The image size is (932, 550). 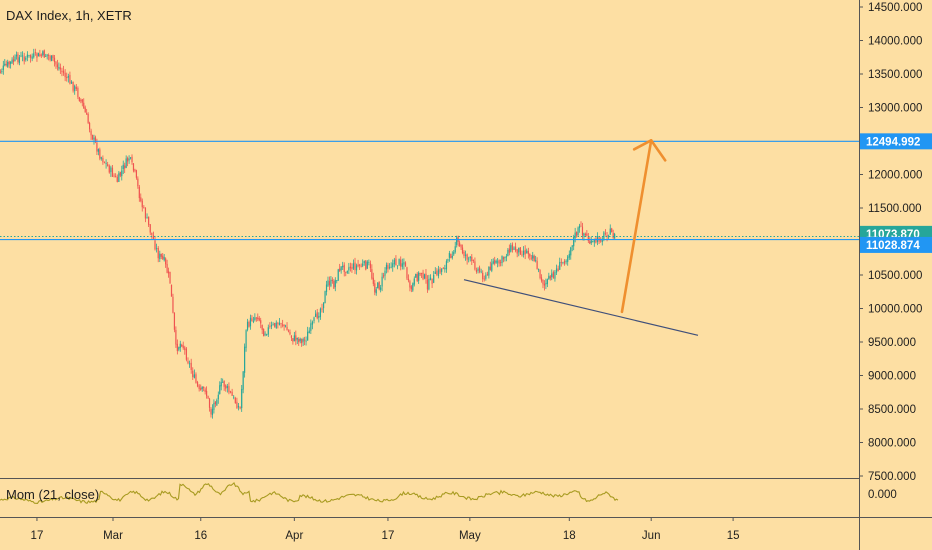 What do you see at coordinates (892, 444) in the screenshot?
I see `price-tick-label: 8000.000` at bounding box center [892, 444].